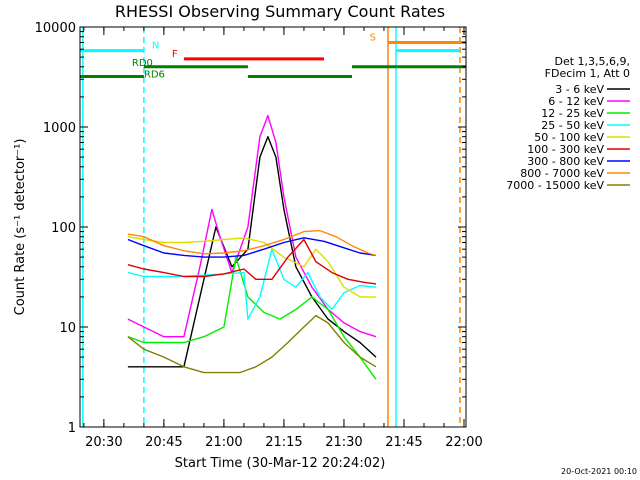 The image size is (640, 480). Describe the element at coordinates (569, 137) in the screenshot. I see `legend-label-4: 50 - 100 keV` at that location.